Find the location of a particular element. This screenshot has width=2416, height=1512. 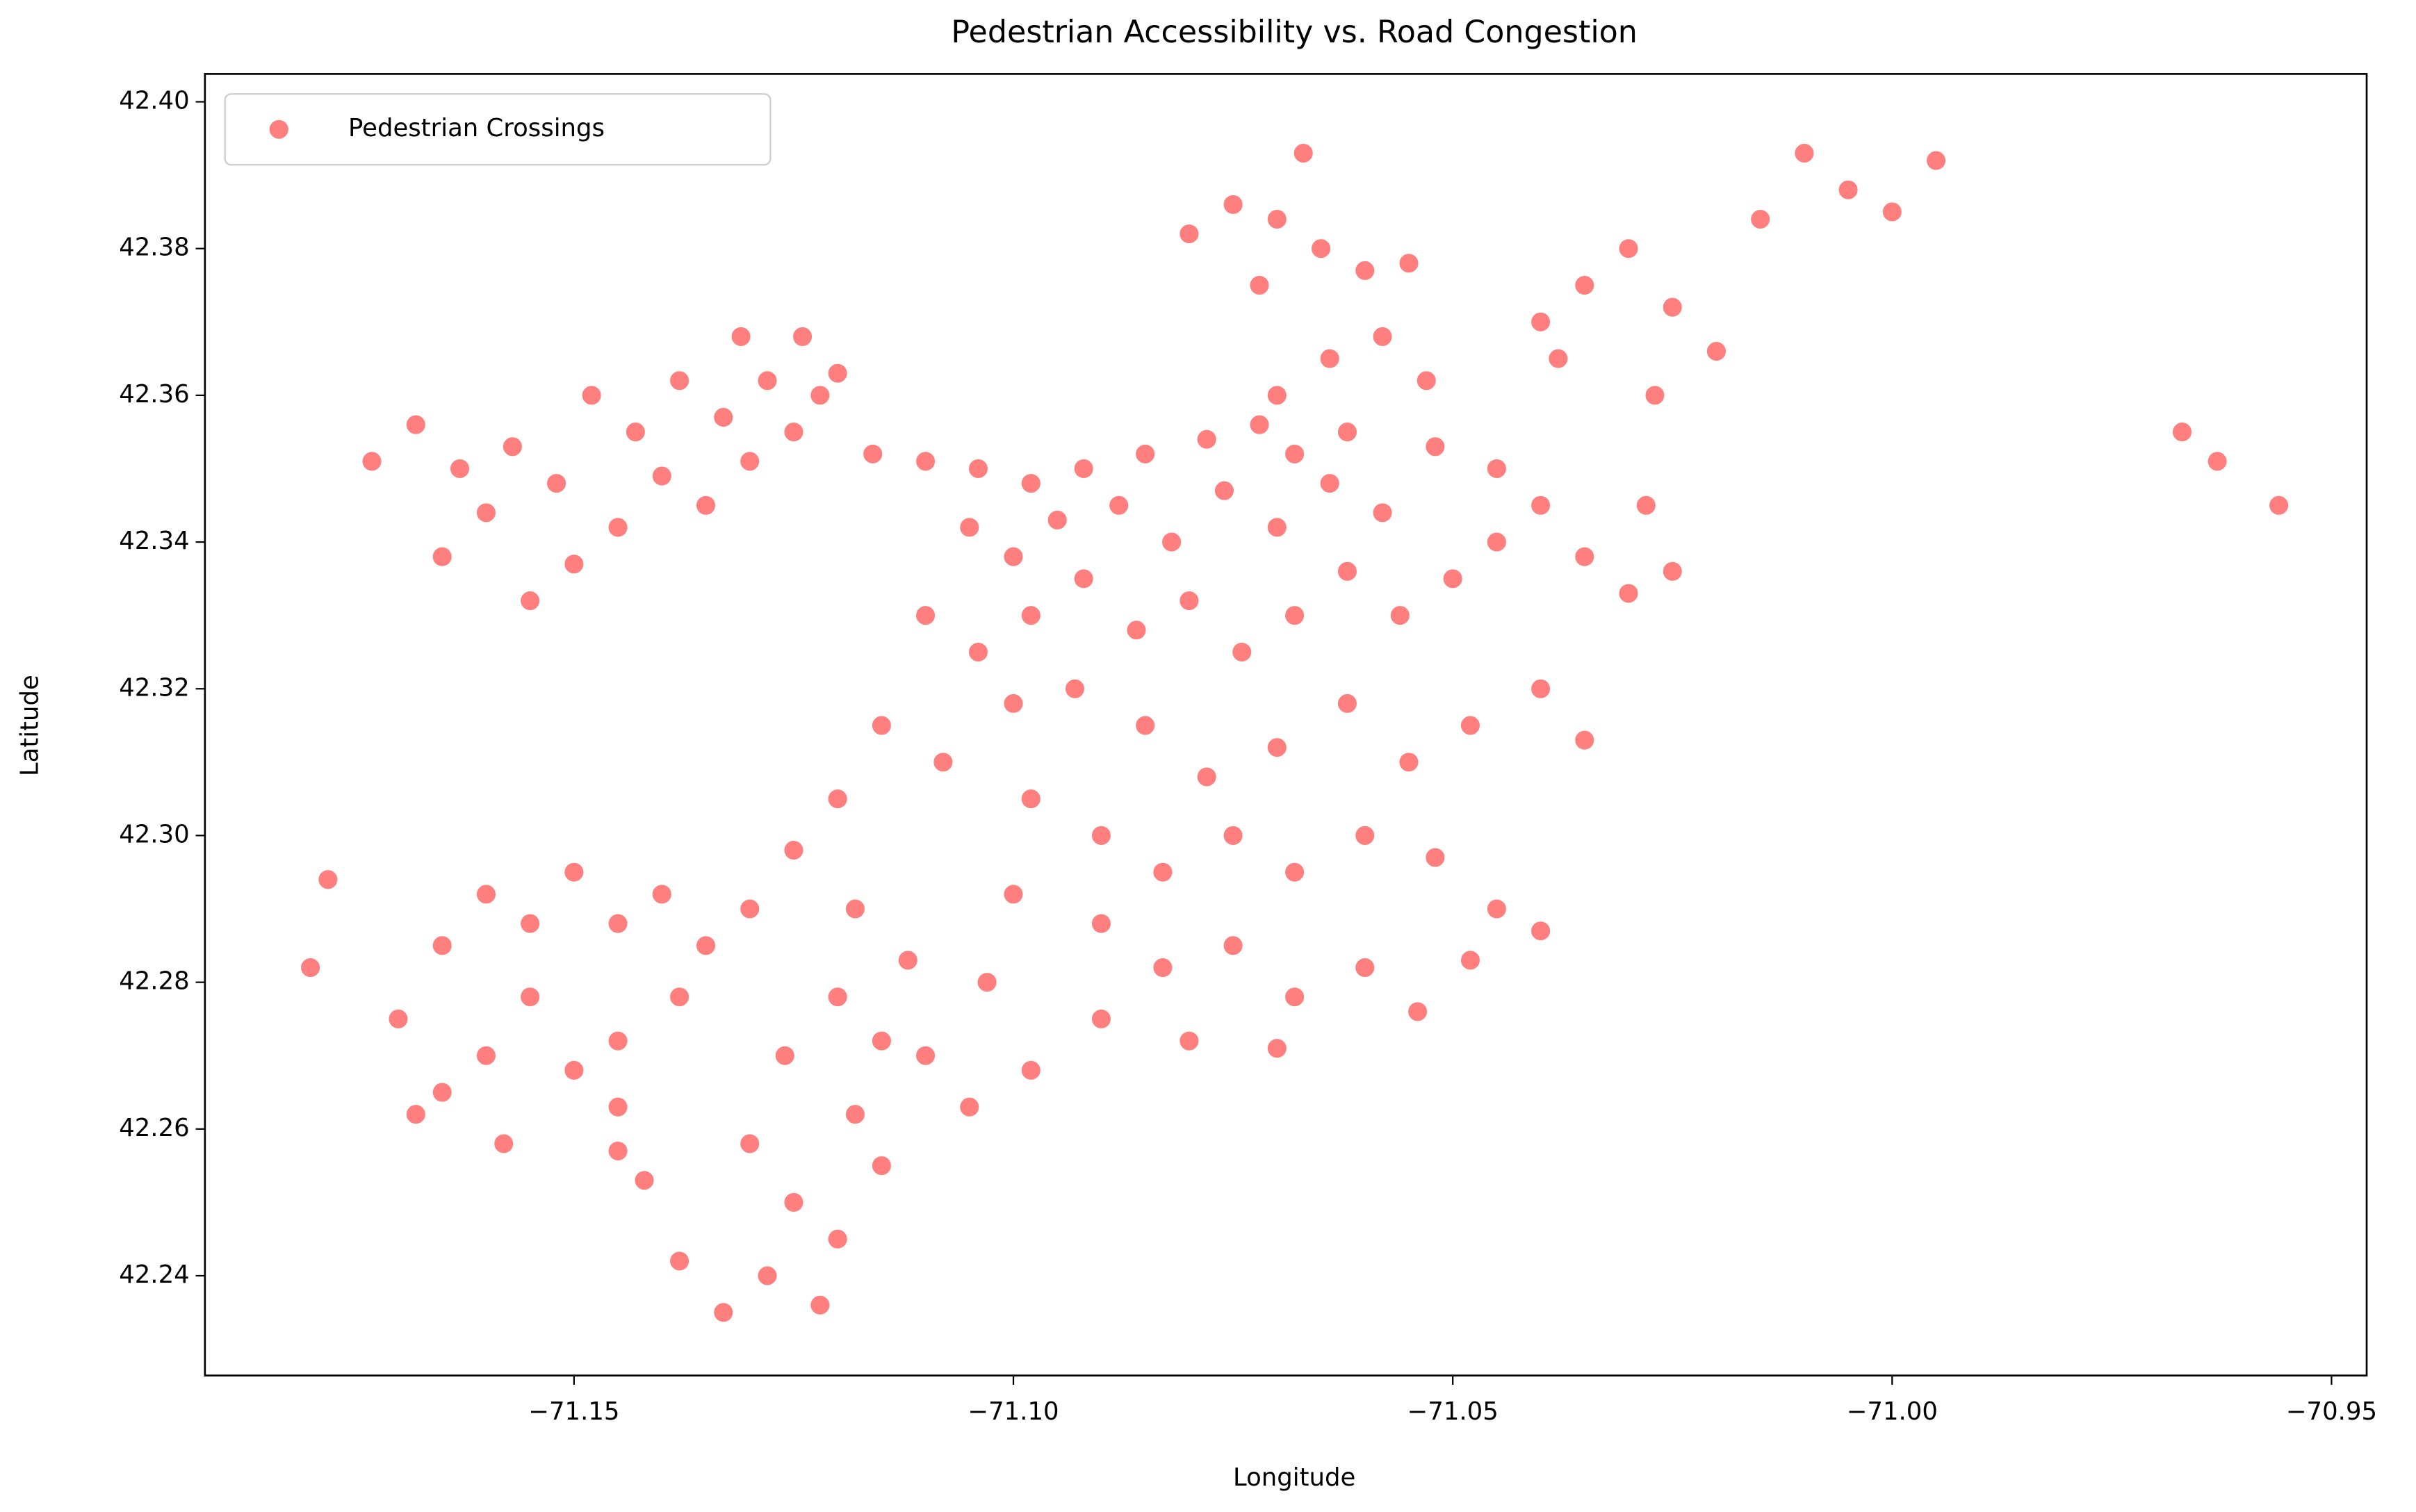

y-axis-label: Latitude is located at coordinates (29, 725).